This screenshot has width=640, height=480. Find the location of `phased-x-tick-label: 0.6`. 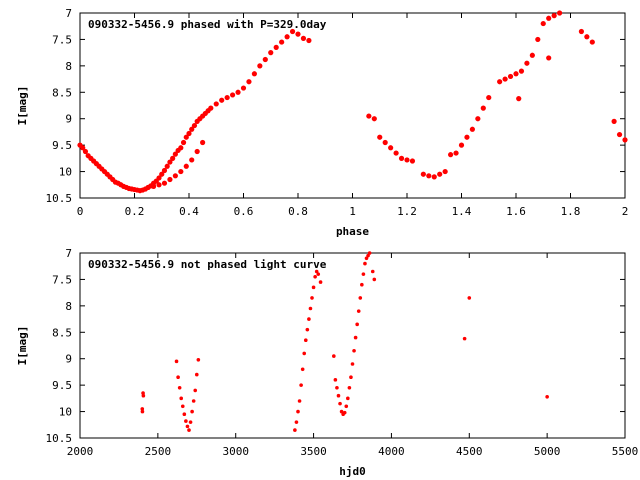

phased-x-tick-label: 0.6 is located at coordinates (244, 211).